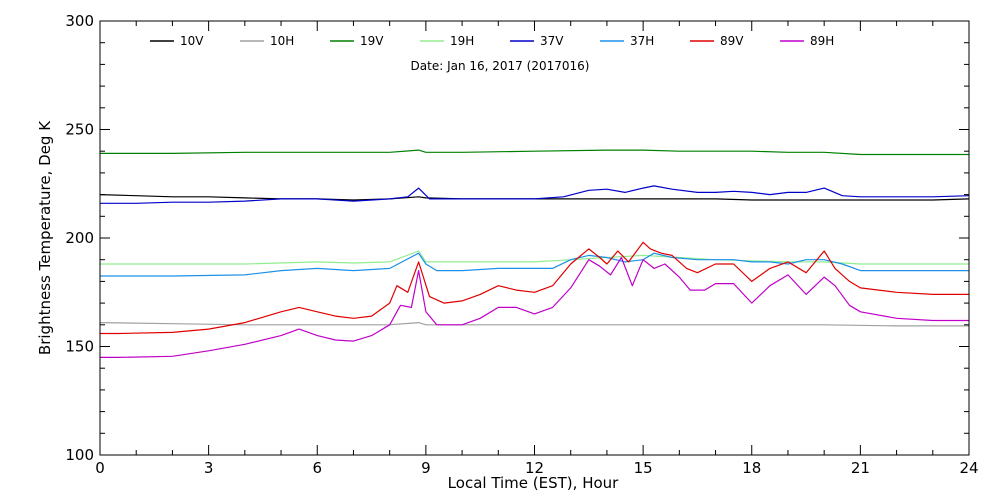  What do you see at coordinates (79, 347) in the screenshot?
I see `y-tick-label: 150` at bounding box center [79, 347].